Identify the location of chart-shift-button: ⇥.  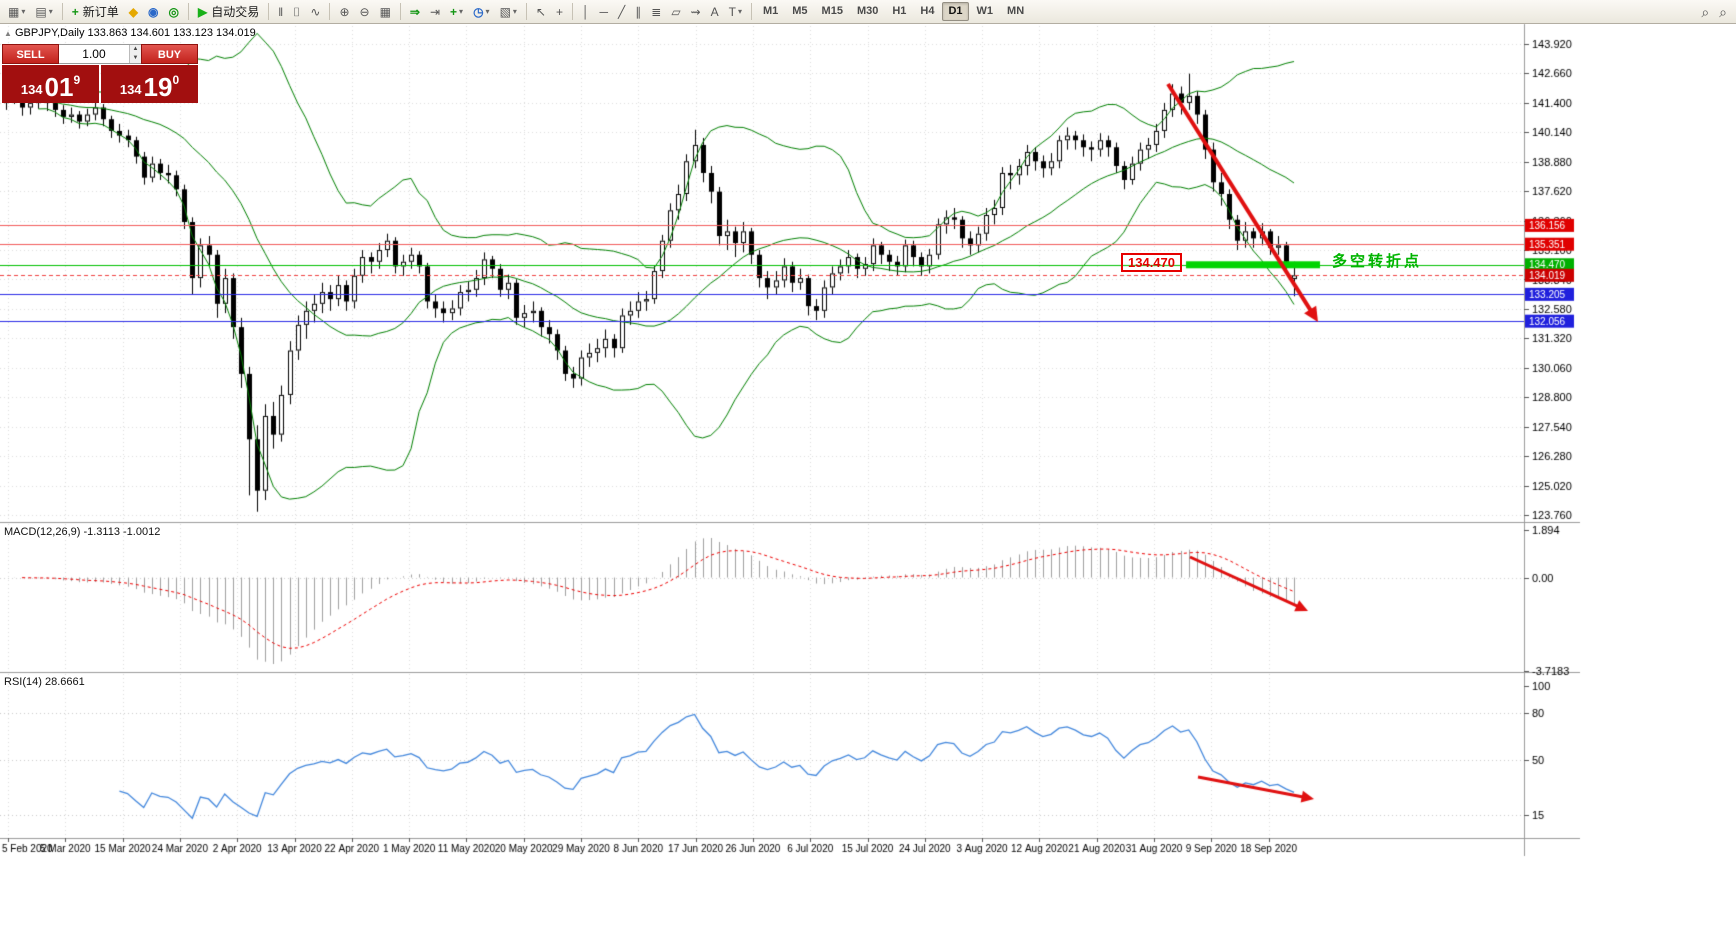
(435, 12).